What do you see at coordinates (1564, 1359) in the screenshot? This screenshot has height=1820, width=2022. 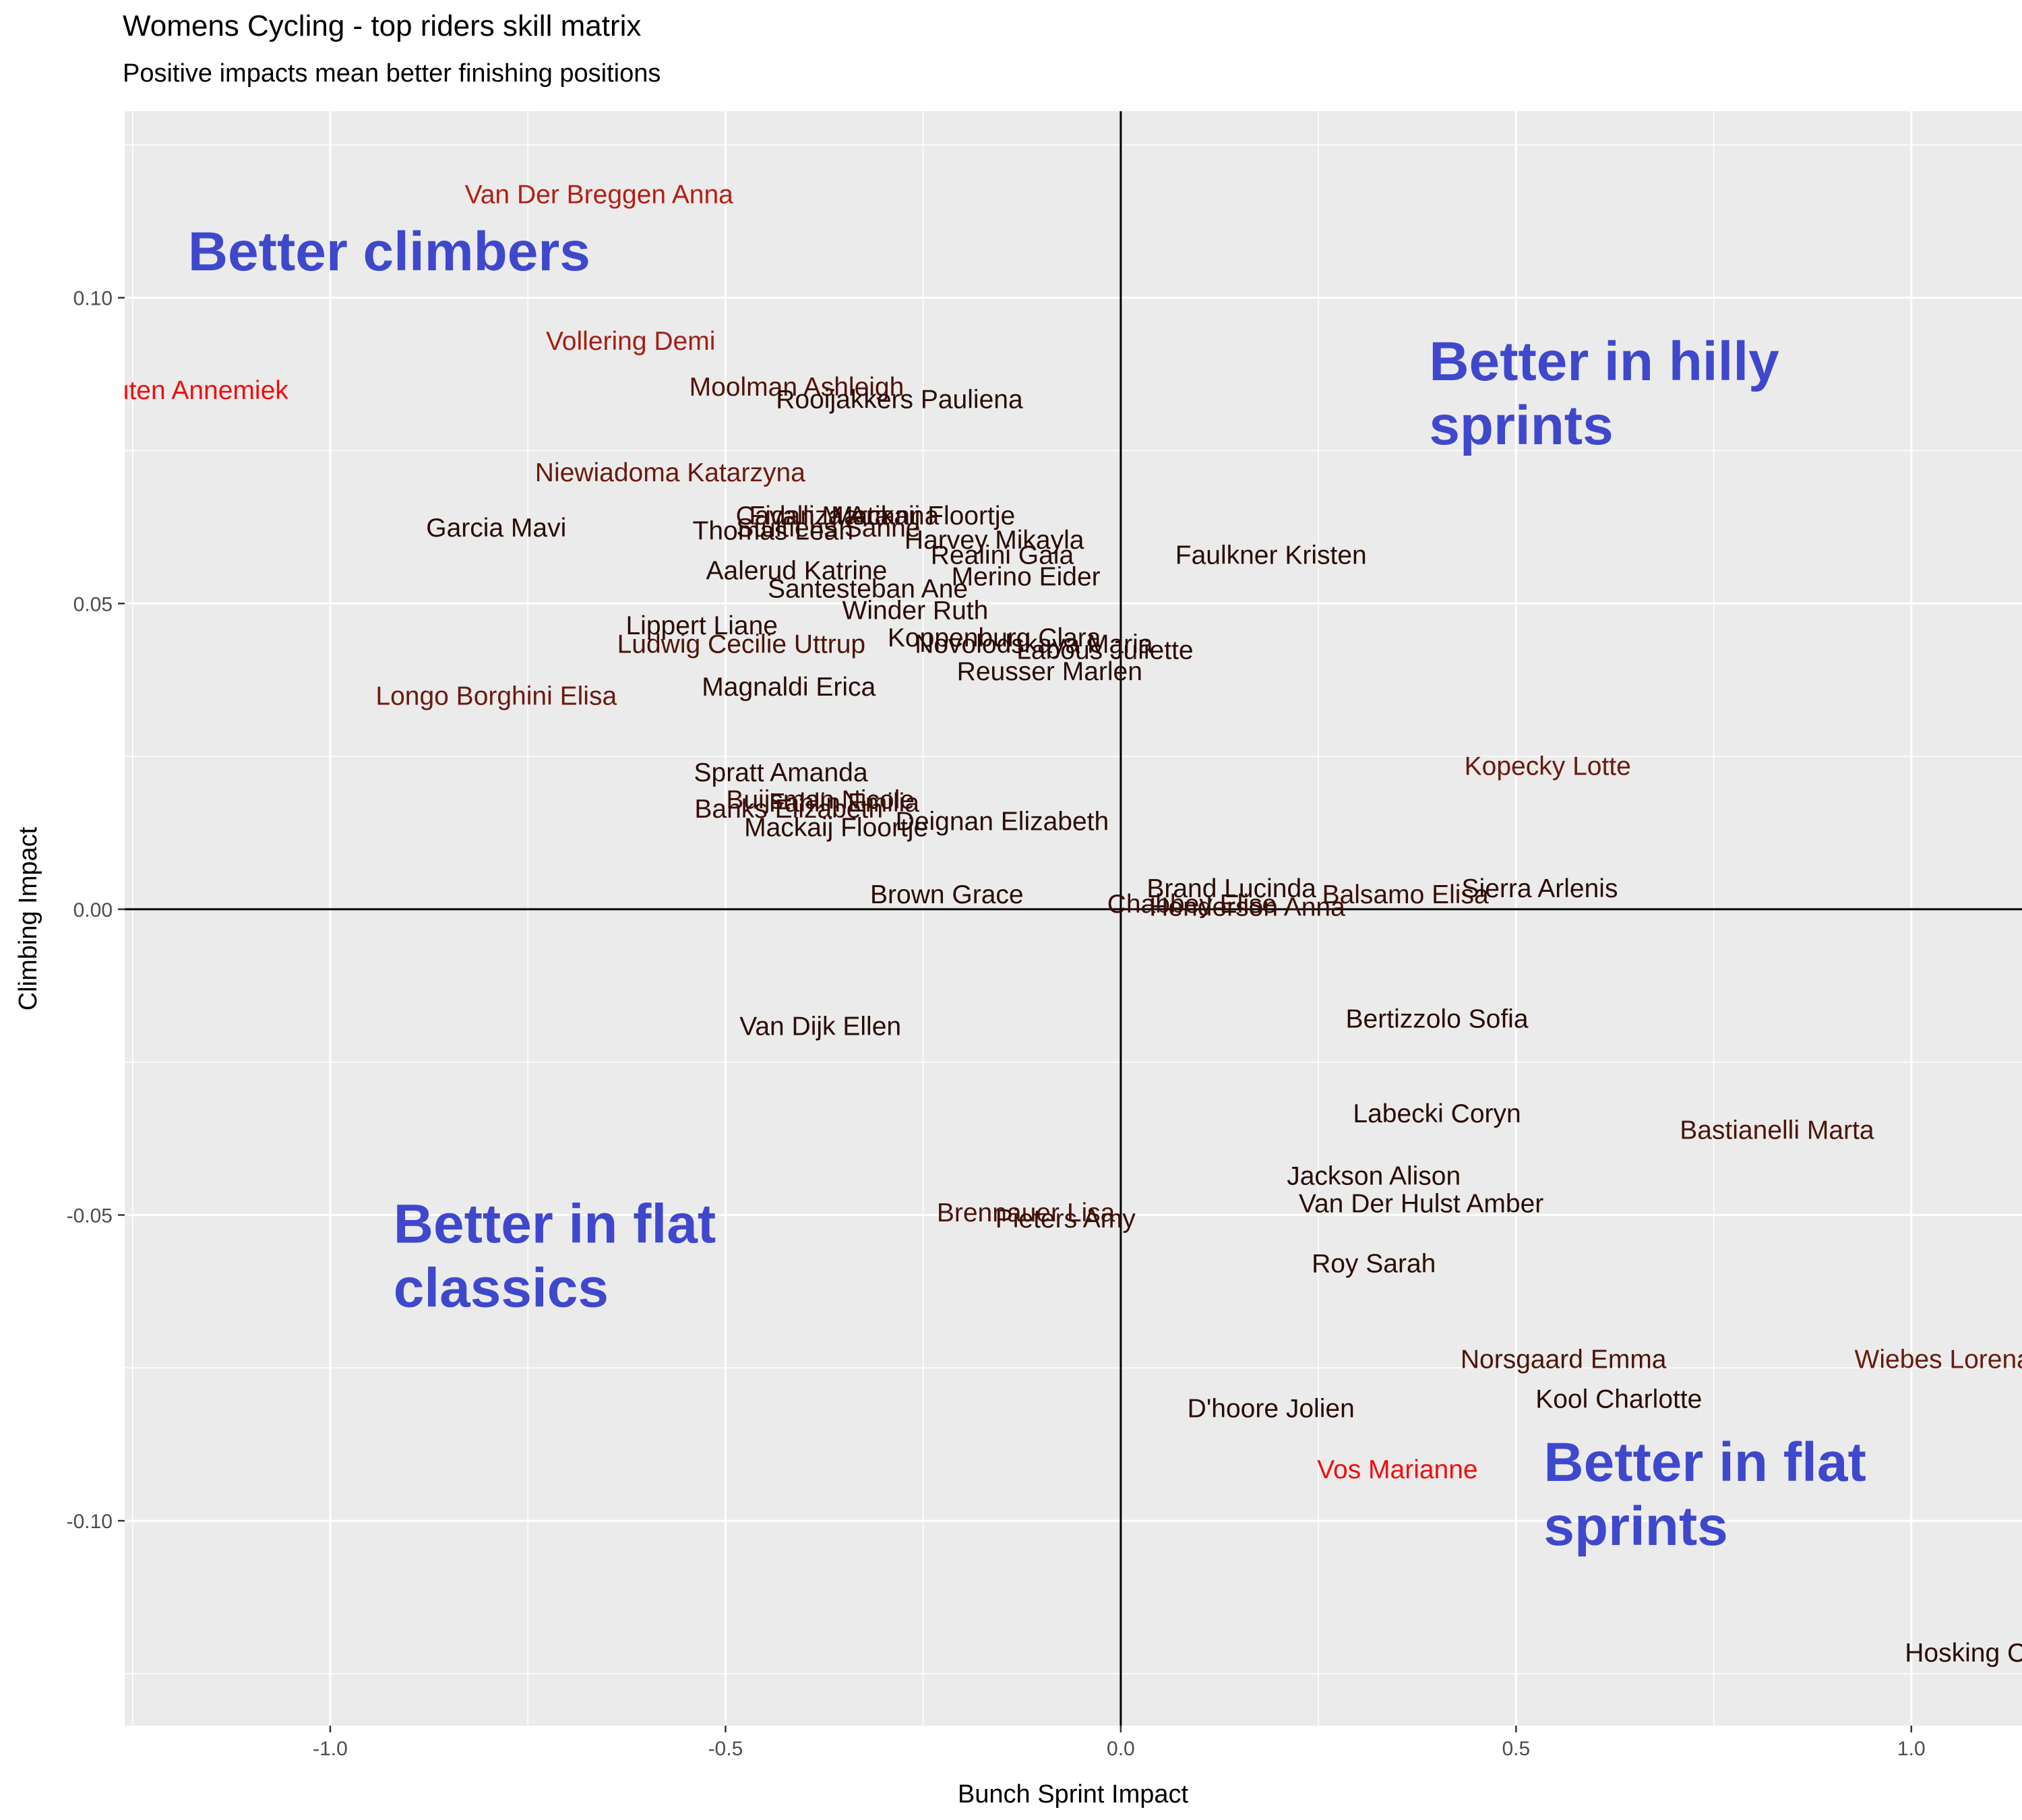 I see `rider-label: Norsgaard Emma` at bounding box center [1564, 1359].